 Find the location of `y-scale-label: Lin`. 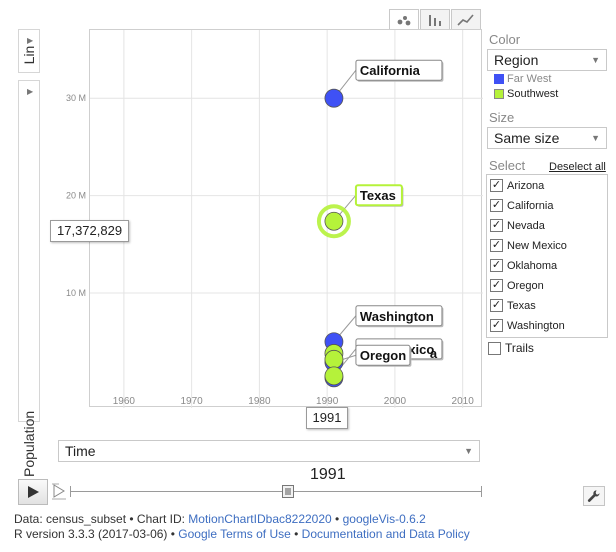

y-scale-label: Lin is located at coordinates (29, 55).